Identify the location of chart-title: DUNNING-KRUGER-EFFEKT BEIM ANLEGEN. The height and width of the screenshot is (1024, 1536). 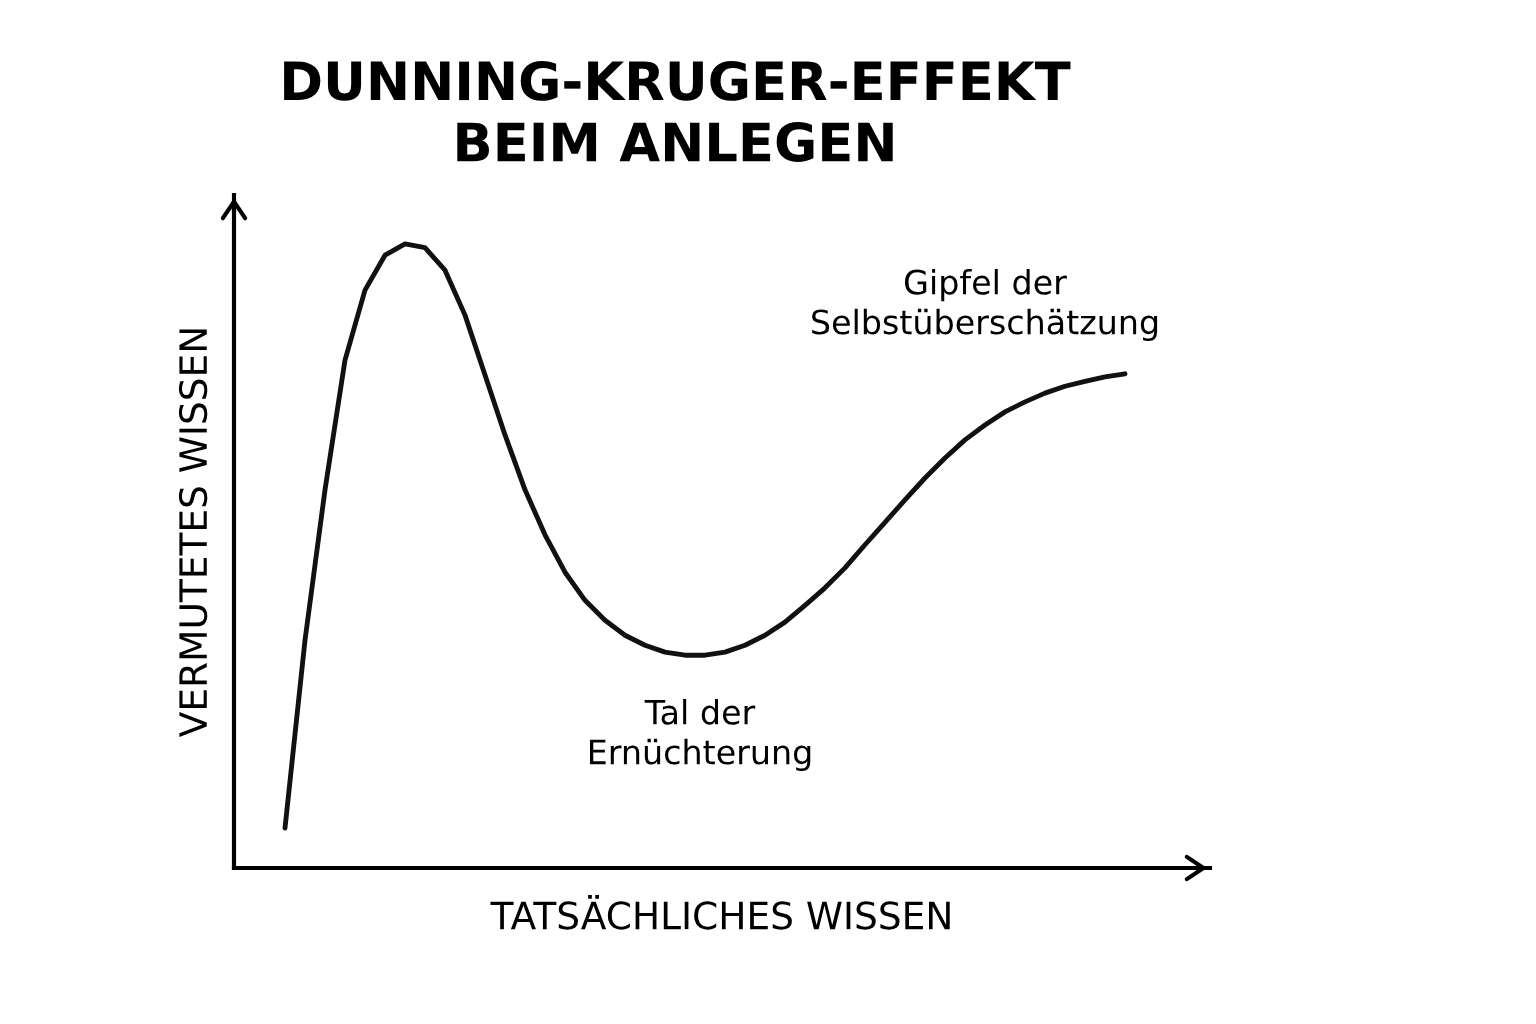
(677, 111).